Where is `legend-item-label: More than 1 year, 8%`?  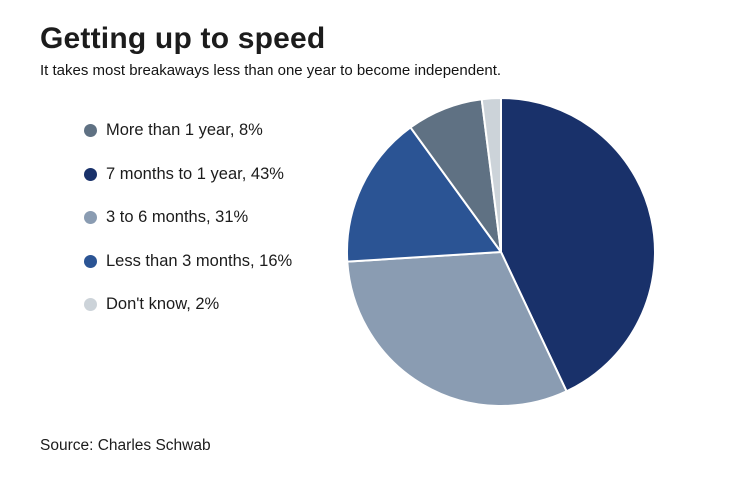 legend-item-label: More than 1 year, 8% is located at coordinates (184, 130).